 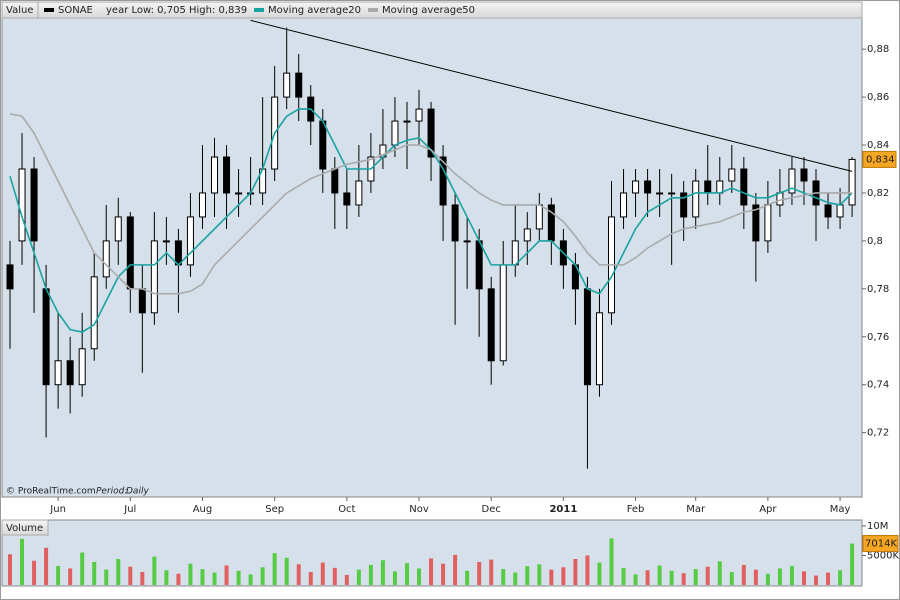 What do you see at coordinates (878, 49) in the screenshot?
I see `y-tick-label: 0,88` at bounding box center [878, 49].